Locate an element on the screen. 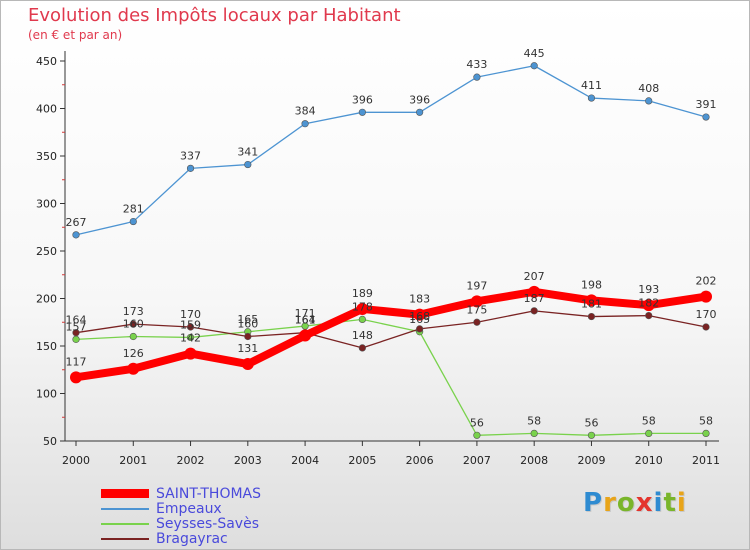 The height and width of the screenshot is (550, 750). data-label-bragayrac: 160 is located at coordinates (247, 324).